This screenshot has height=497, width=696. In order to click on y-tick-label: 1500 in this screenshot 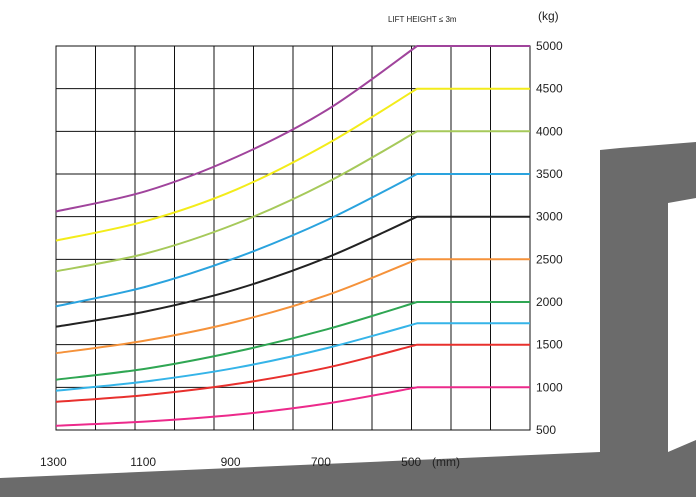, I will do `click(549, 345)`.